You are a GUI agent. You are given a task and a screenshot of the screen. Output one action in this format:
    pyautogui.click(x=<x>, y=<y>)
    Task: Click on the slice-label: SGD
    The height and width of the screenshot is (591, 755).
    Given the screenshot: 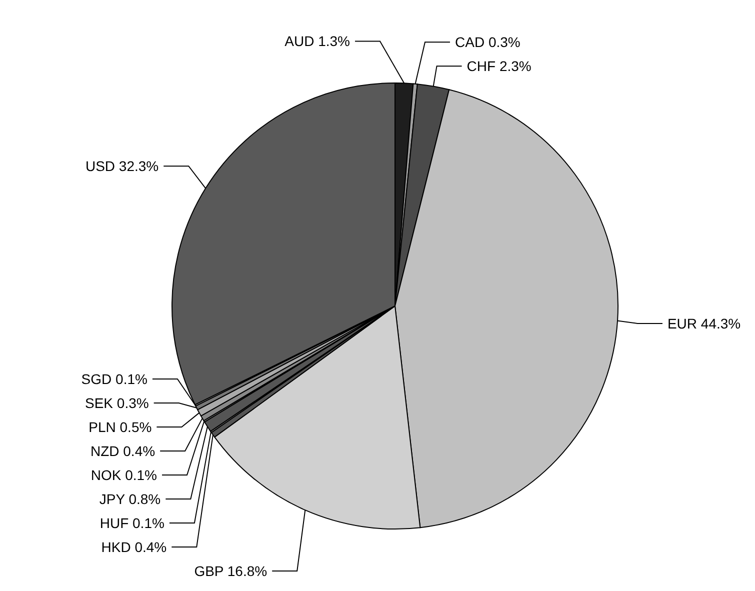 What is the action you would take?
    pyautogui.click(x=96, y=378)
    